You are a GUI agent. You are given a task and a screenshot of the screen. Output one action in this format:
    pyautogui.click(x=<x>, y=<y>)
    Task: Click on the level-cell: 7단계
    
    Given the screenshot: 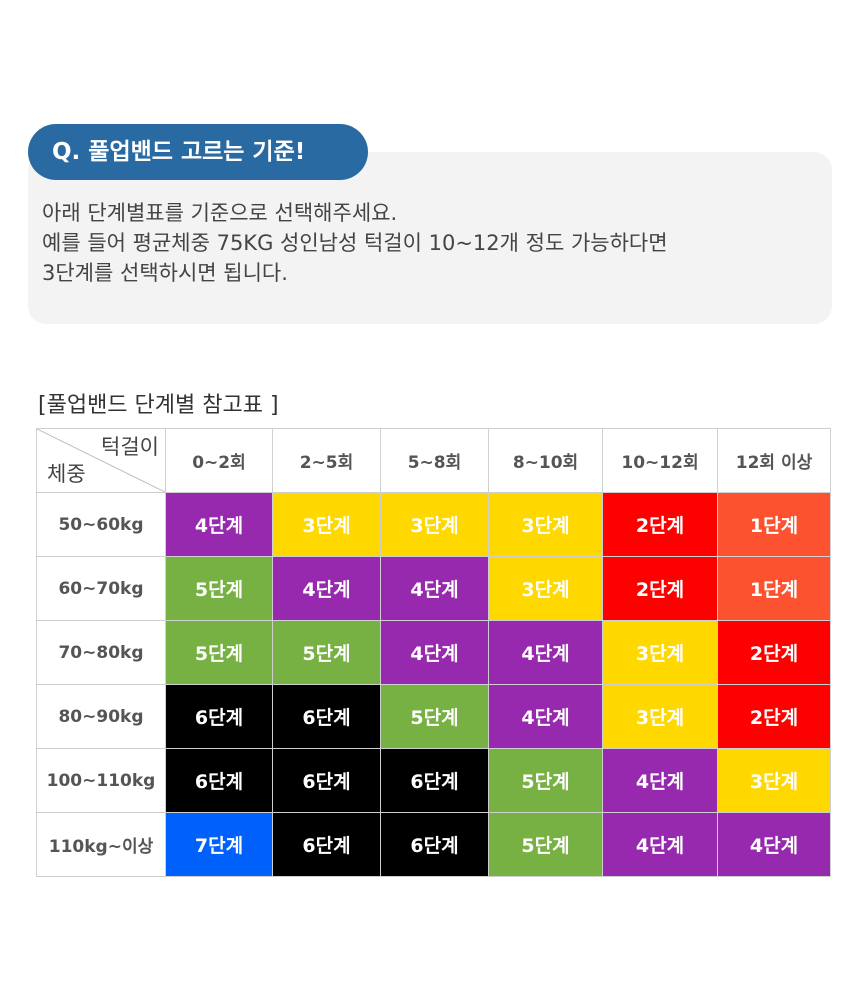 What is the action you would take?
    pyautogui.click(x=219, y=844)
    